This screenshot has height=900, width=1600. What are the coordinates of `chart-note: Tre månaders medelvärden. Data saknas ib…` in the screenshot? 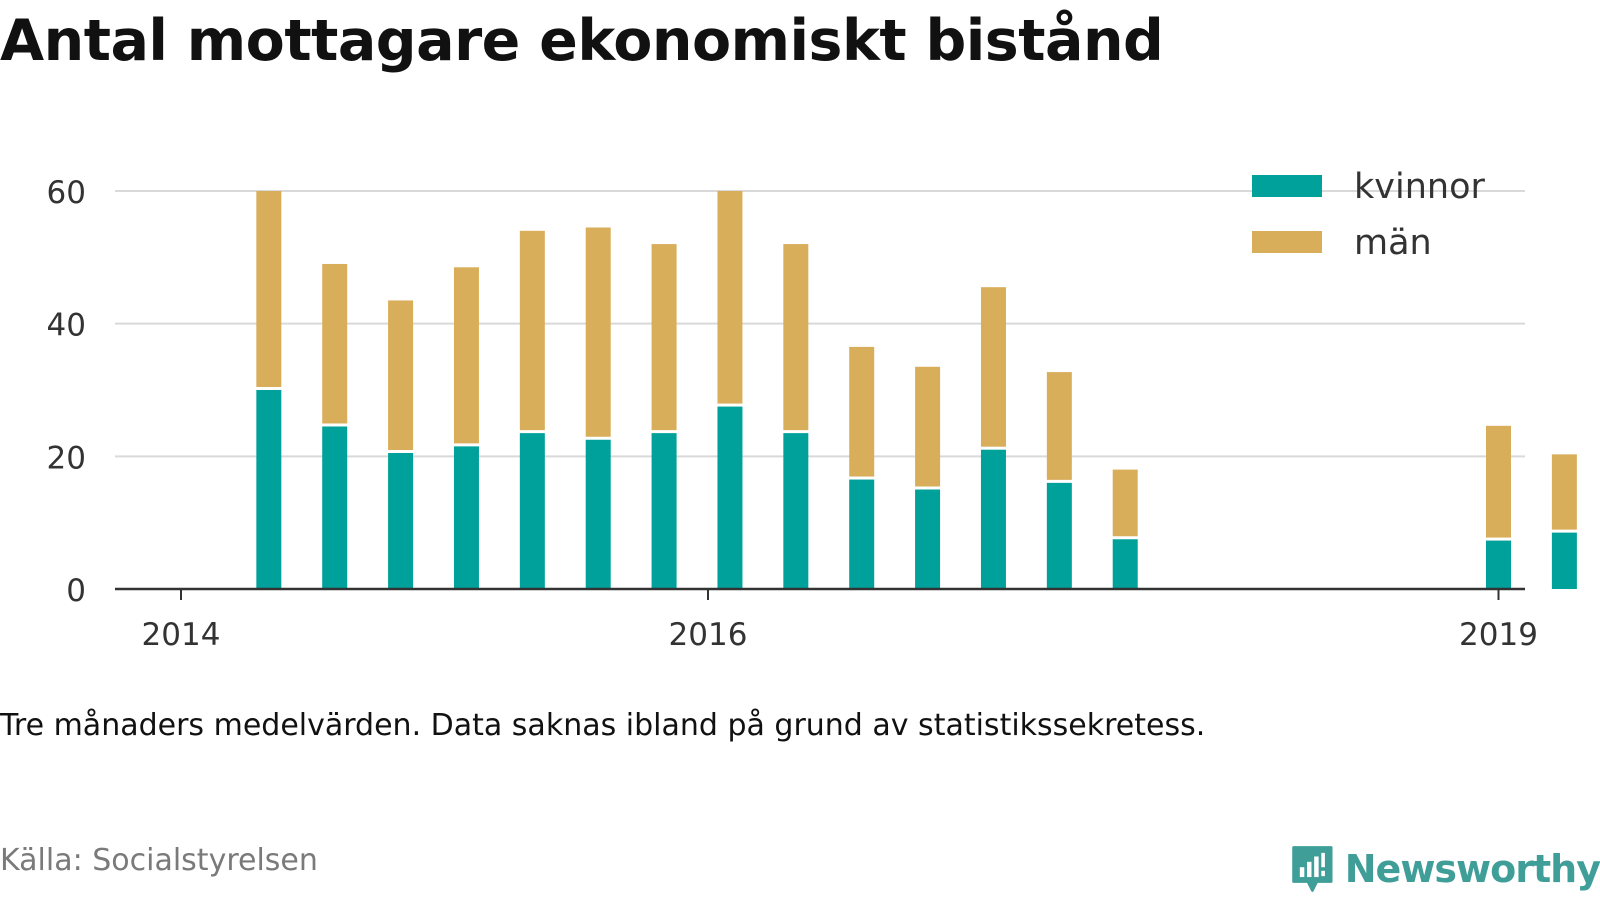 It's located at (603, 725).